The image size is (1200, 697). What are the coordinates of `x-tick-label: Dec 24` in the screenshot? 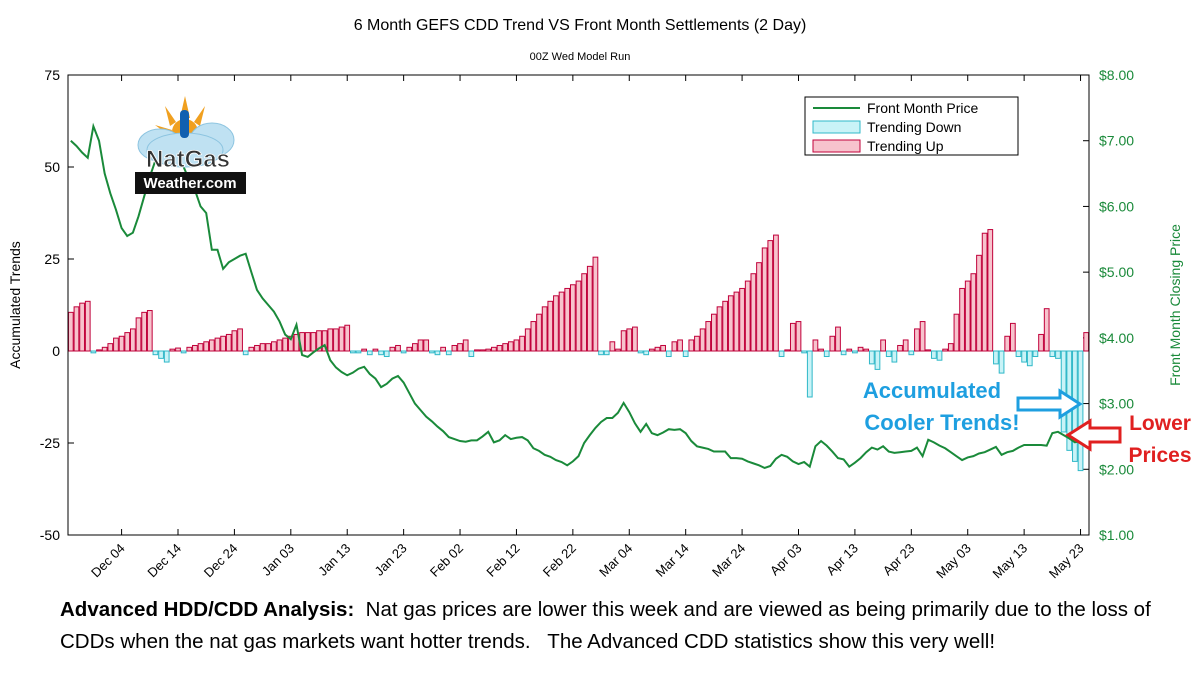 It's located at (221, 561).